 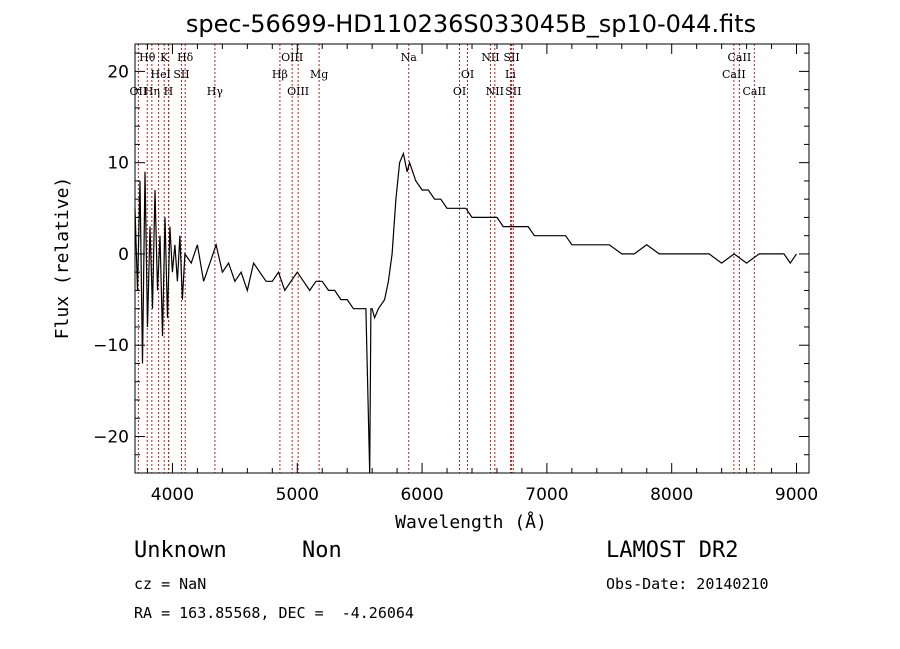 I want to click on spectral-line-label: Hδ, so click(x=185, y=57).